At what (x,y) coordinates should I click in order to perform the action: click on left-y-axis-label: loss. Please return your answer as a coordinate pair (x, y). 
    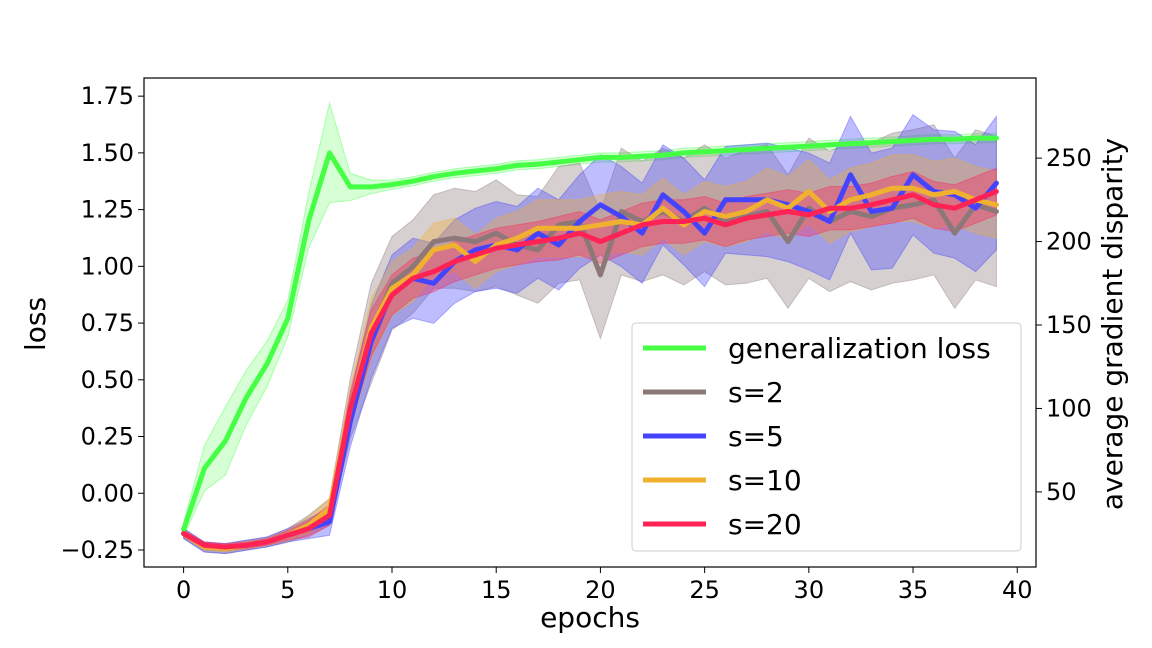
    Looking at the image, I should click on (35, 324).